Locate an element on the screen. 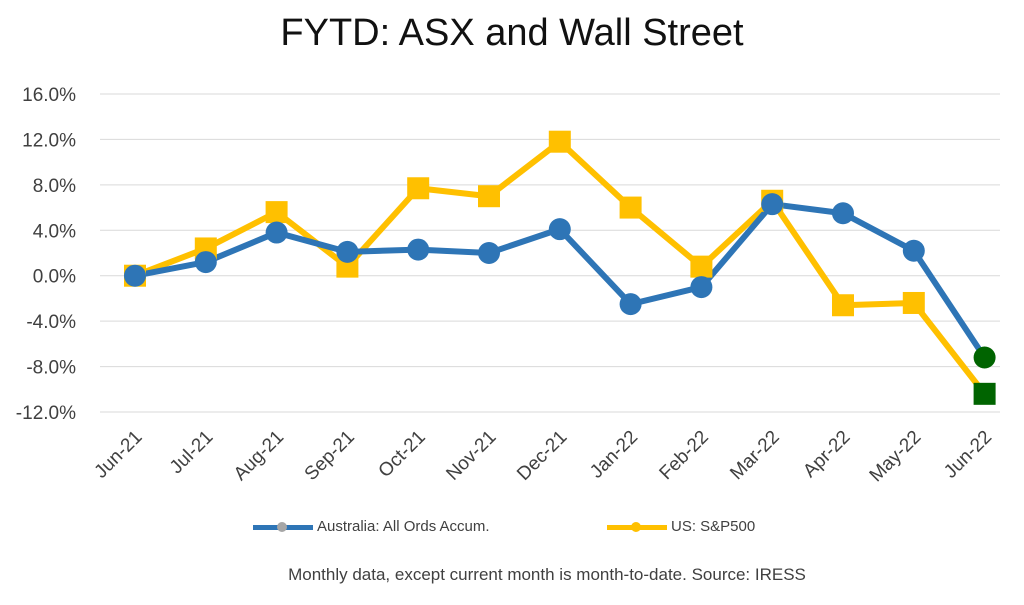 Image resolution: width=1024 pixels, height=605 pixels. x-tick-label: Dec-21 is located at coordinates (542, 456).